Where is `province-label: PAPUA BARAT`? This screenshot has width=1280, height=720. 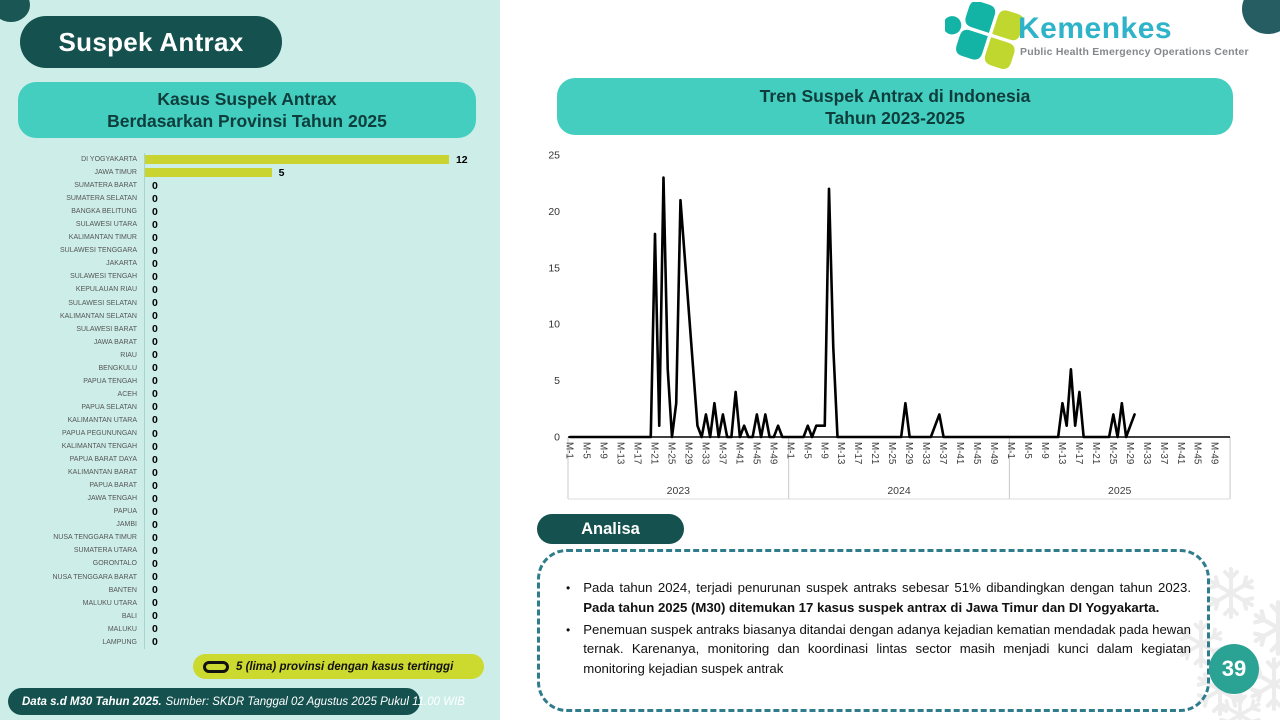 province-label: PAPUA BARAT is located at coordinates (113, 486).